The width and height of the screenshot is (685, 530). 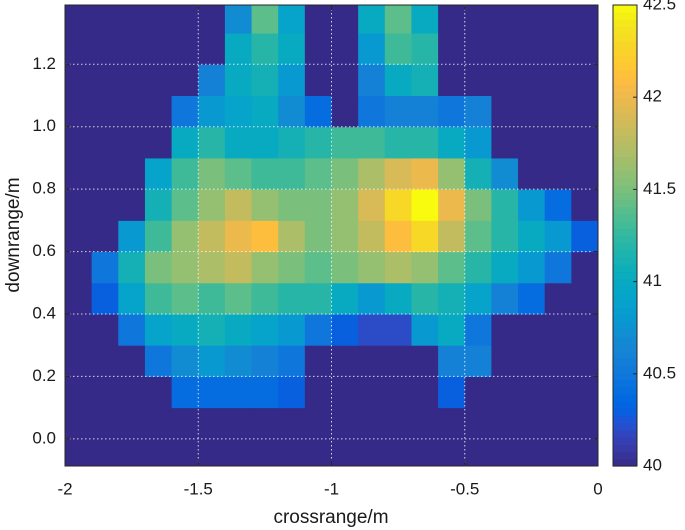 What do you see at coordinates (64, 488) in the screenshot?
I see `x-tick-label: -2` at bounding box center [64, 488].